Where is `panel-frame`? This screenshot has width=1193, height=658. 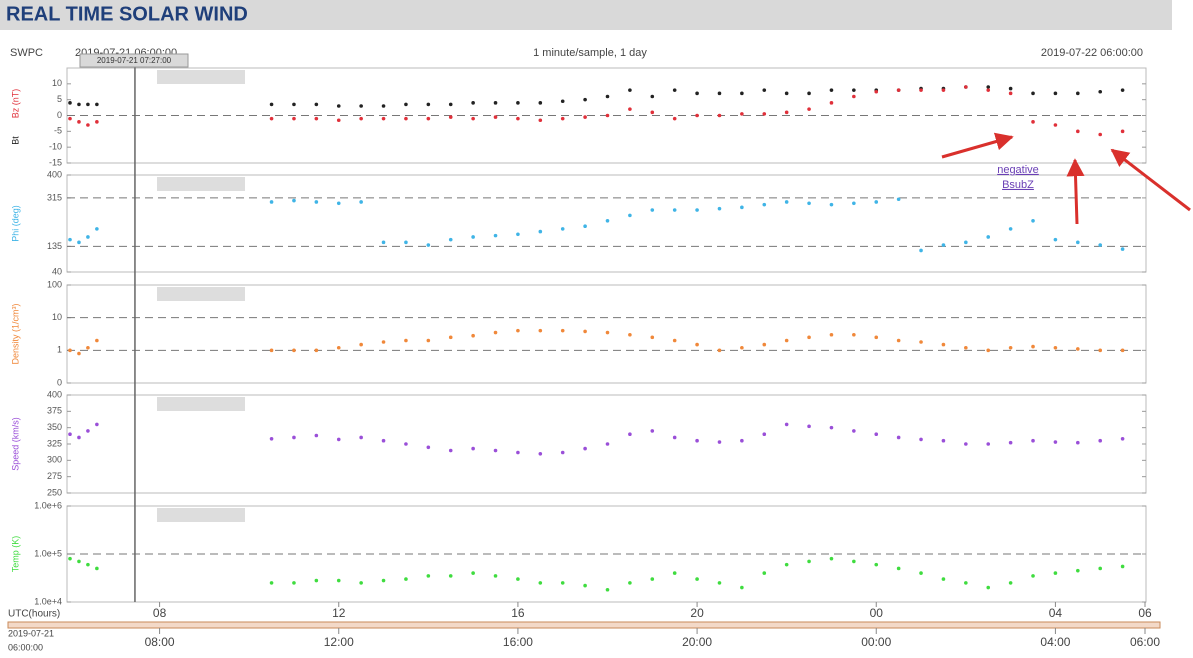
panel-frame is located at coordinates (606, 223).